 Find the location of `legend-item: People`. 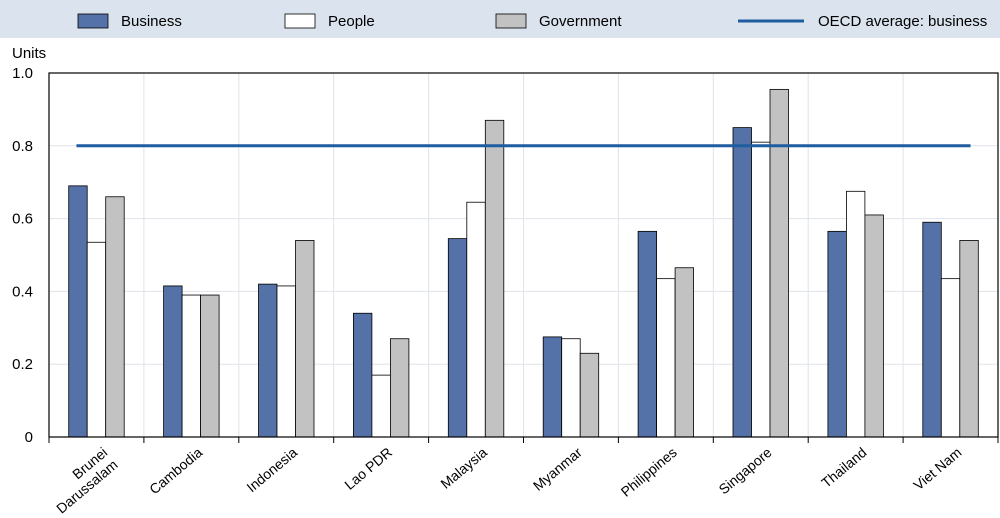

legend-item: People is located at coordinates (329, 21).